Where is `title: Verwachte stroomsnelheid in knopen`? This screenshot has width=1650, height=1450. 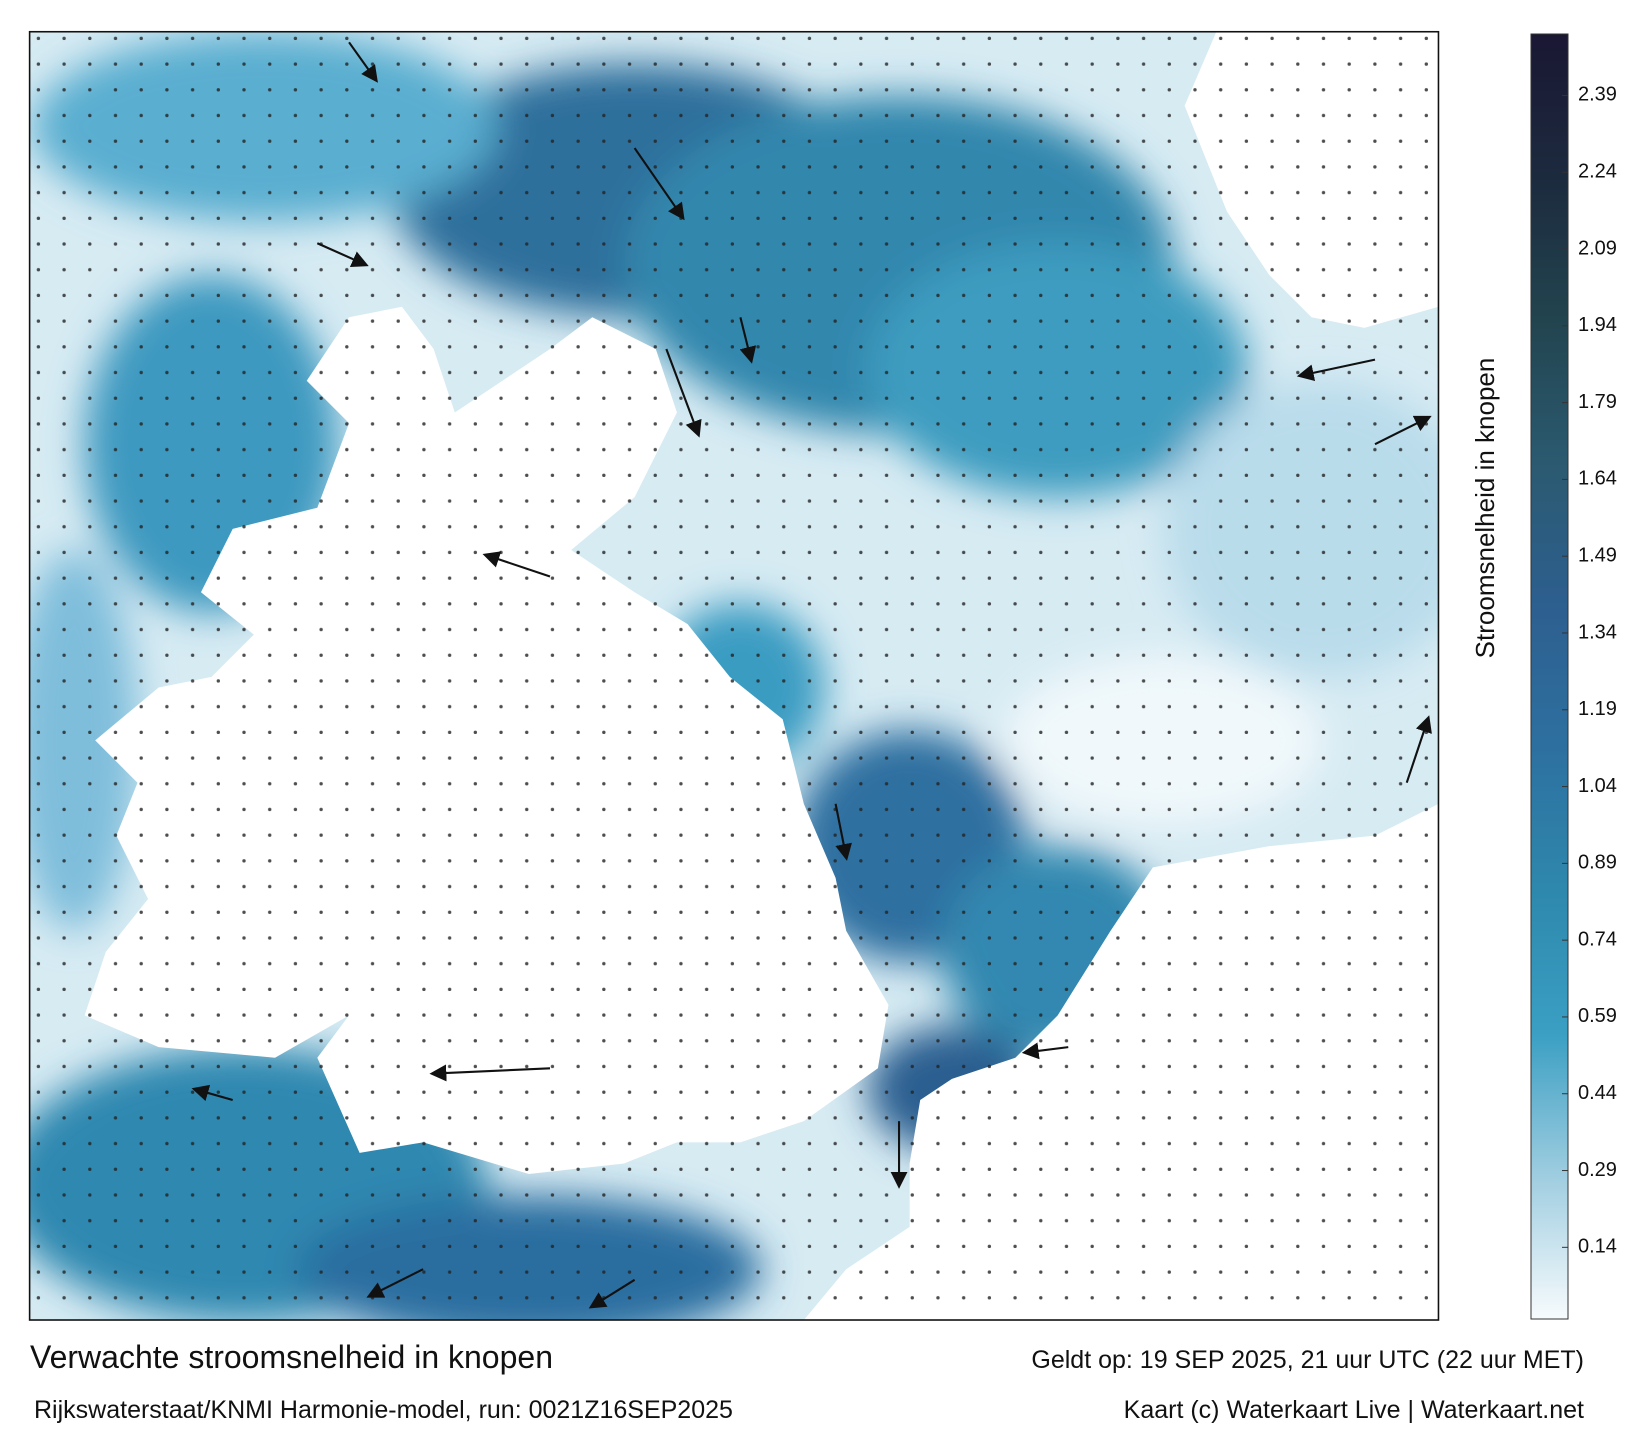 title: Verwachte stroomsnelheid in knopen is located at coordinates (291, 1357).